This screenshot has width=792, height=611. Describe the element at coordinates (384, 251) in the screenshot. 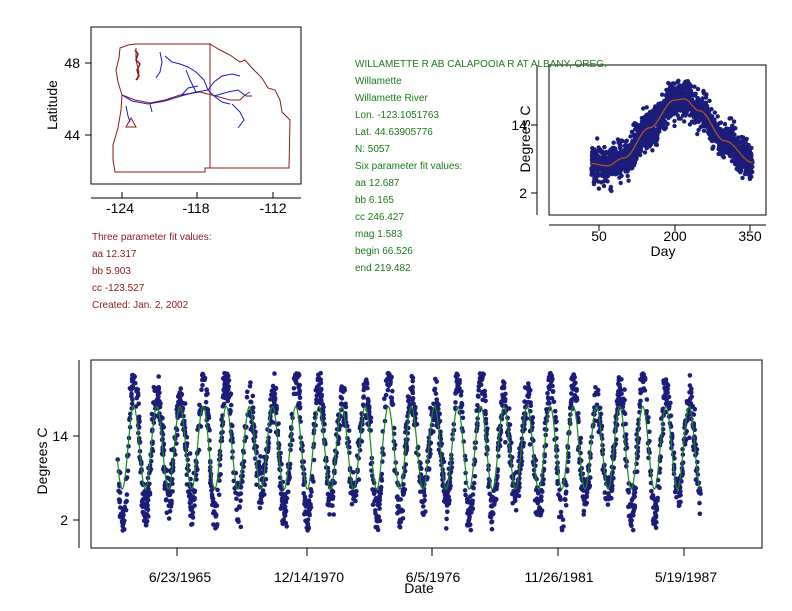

I see `six-begin: begin 66.526` at that location.